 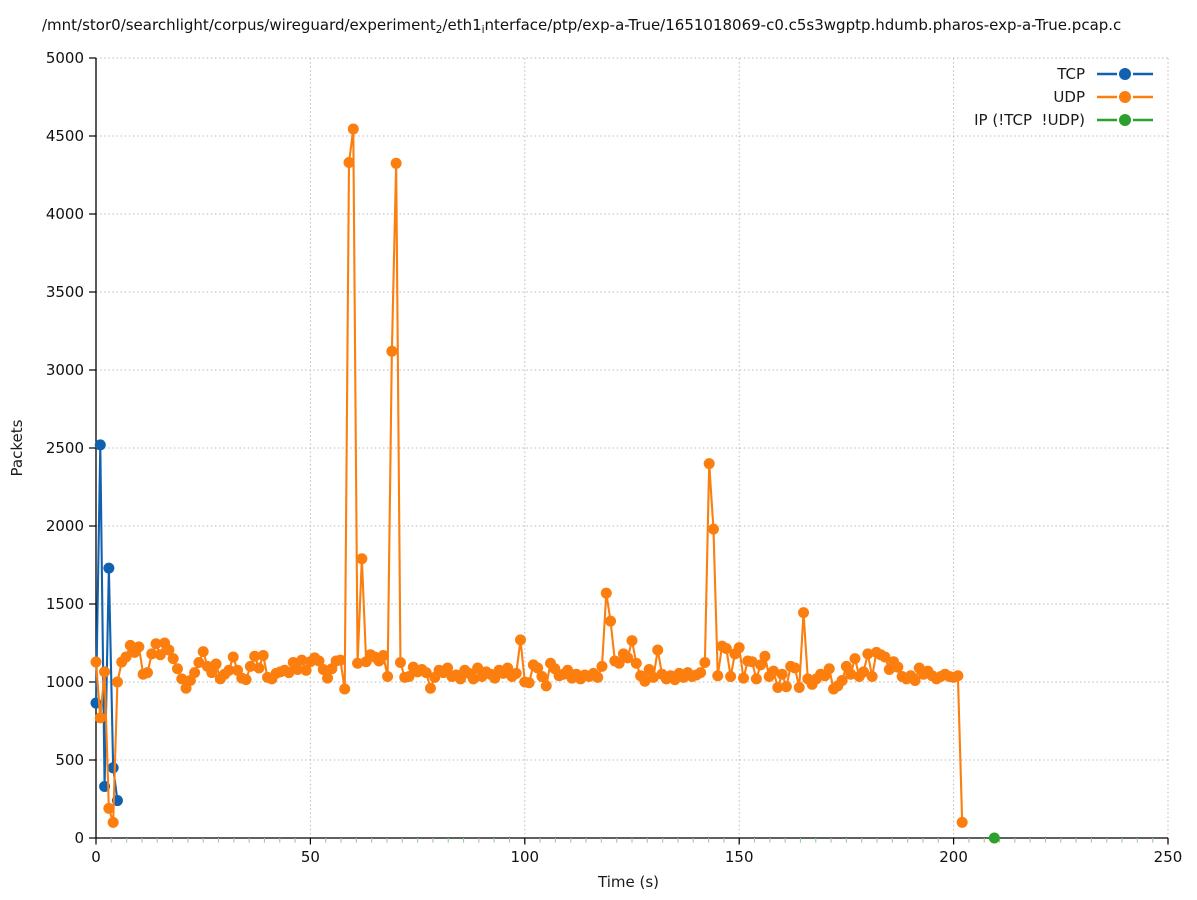 What do you see at coordinates (109, 568) in the screenshot?
I see `tcp-point` at bounding box center [109, 568].